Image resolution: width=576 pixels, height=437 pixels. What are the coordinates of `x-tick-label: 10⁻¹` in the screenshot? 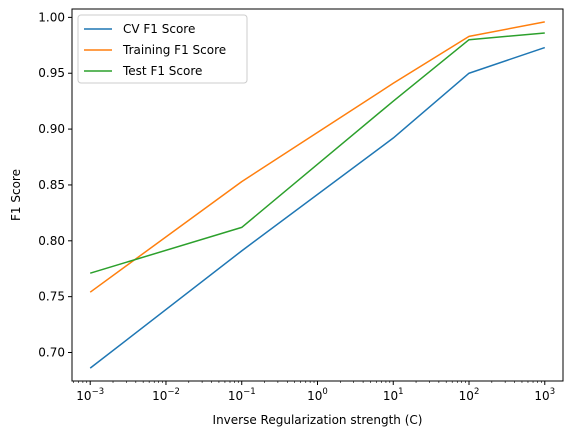 It's located at (242, 395).